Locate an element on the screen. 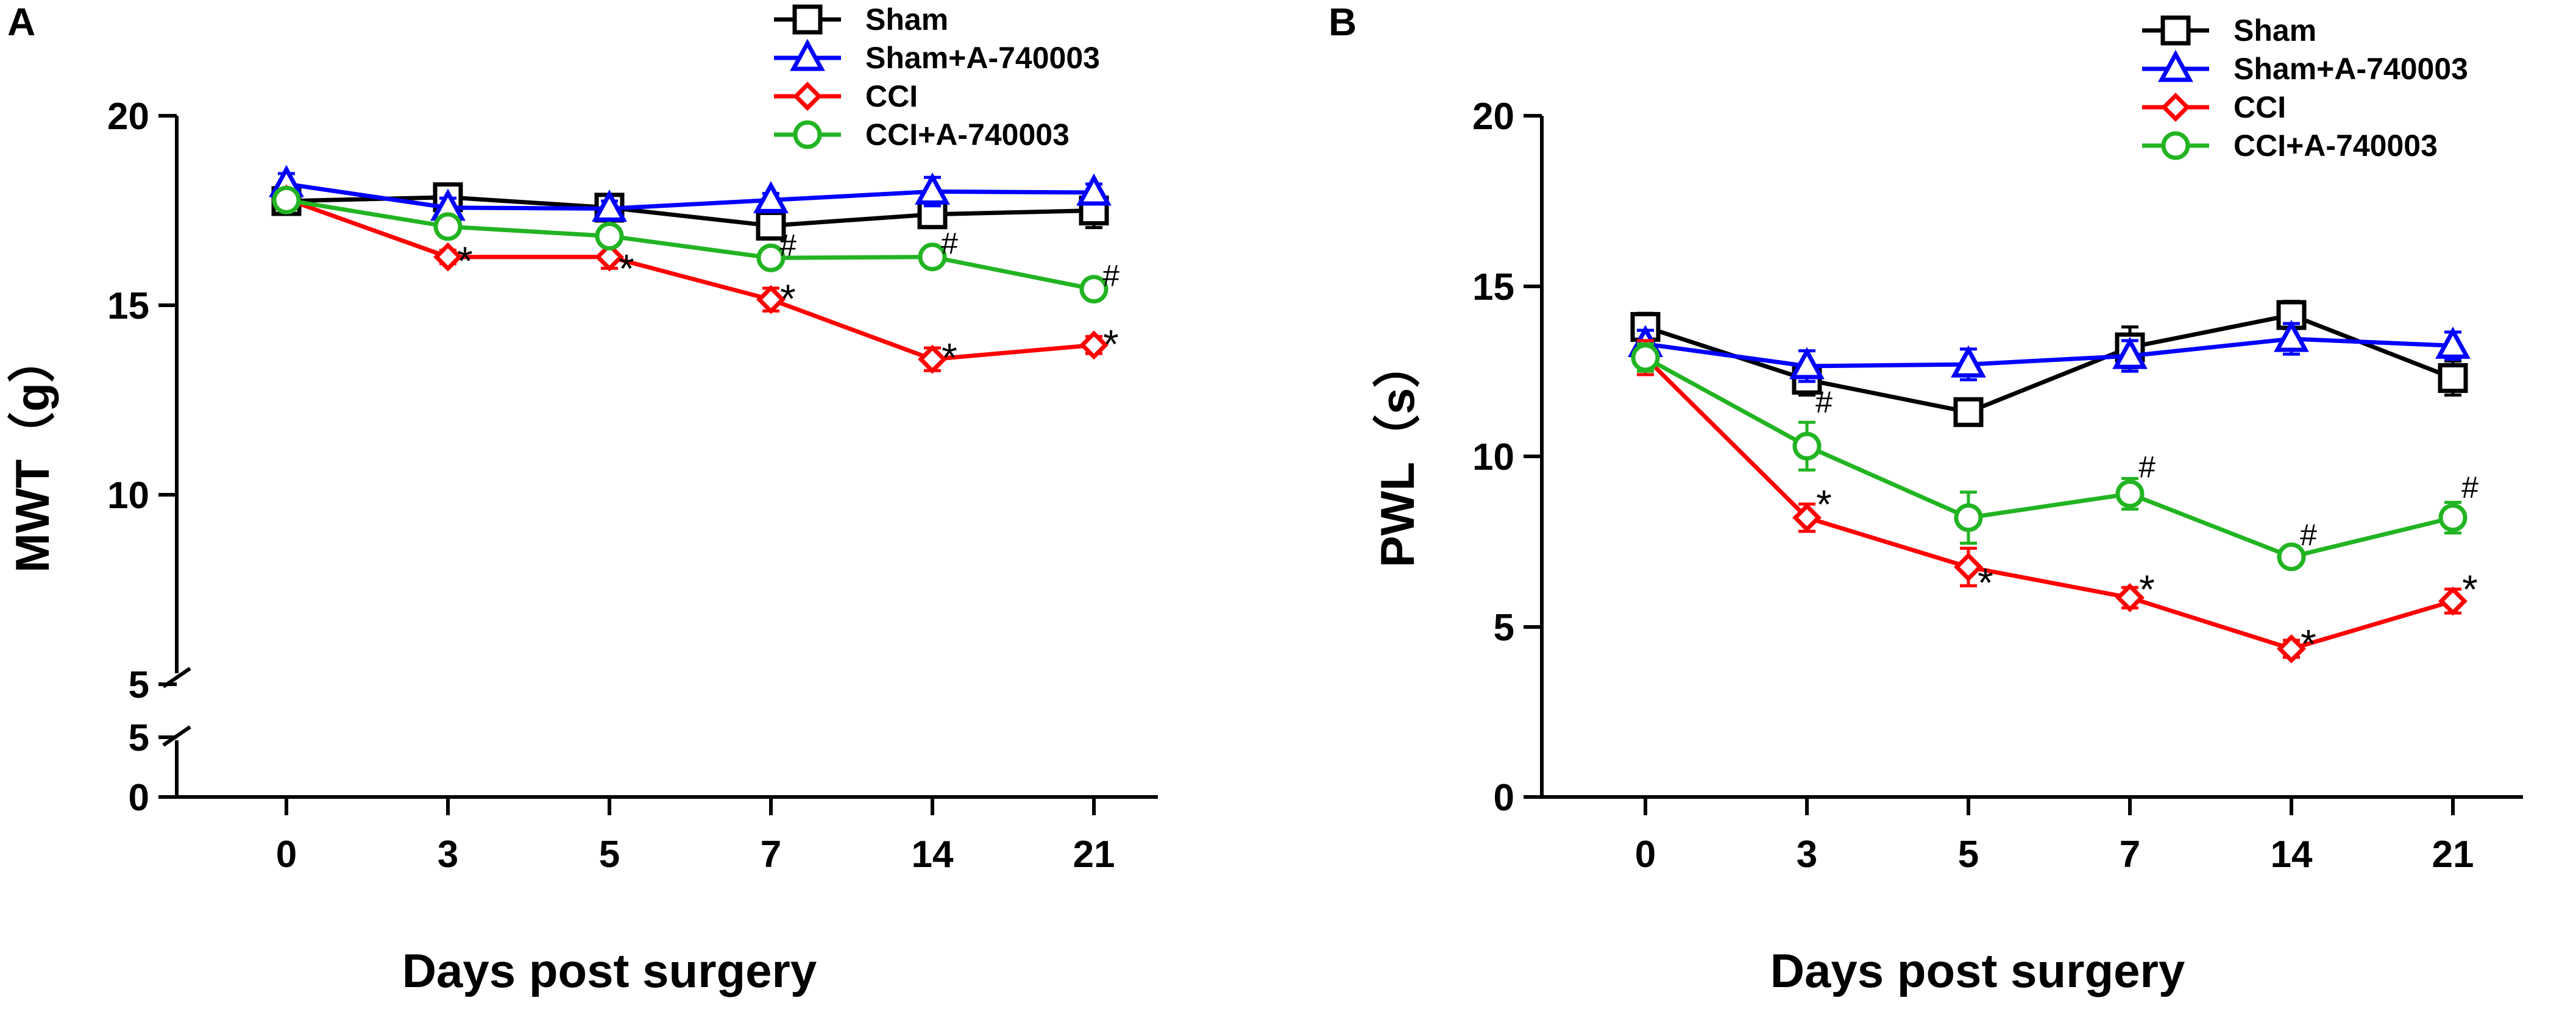 The image size is (2576, 1009). panel-a-legend-item: CCI+A-740003 is located at coordinates (922, 135).